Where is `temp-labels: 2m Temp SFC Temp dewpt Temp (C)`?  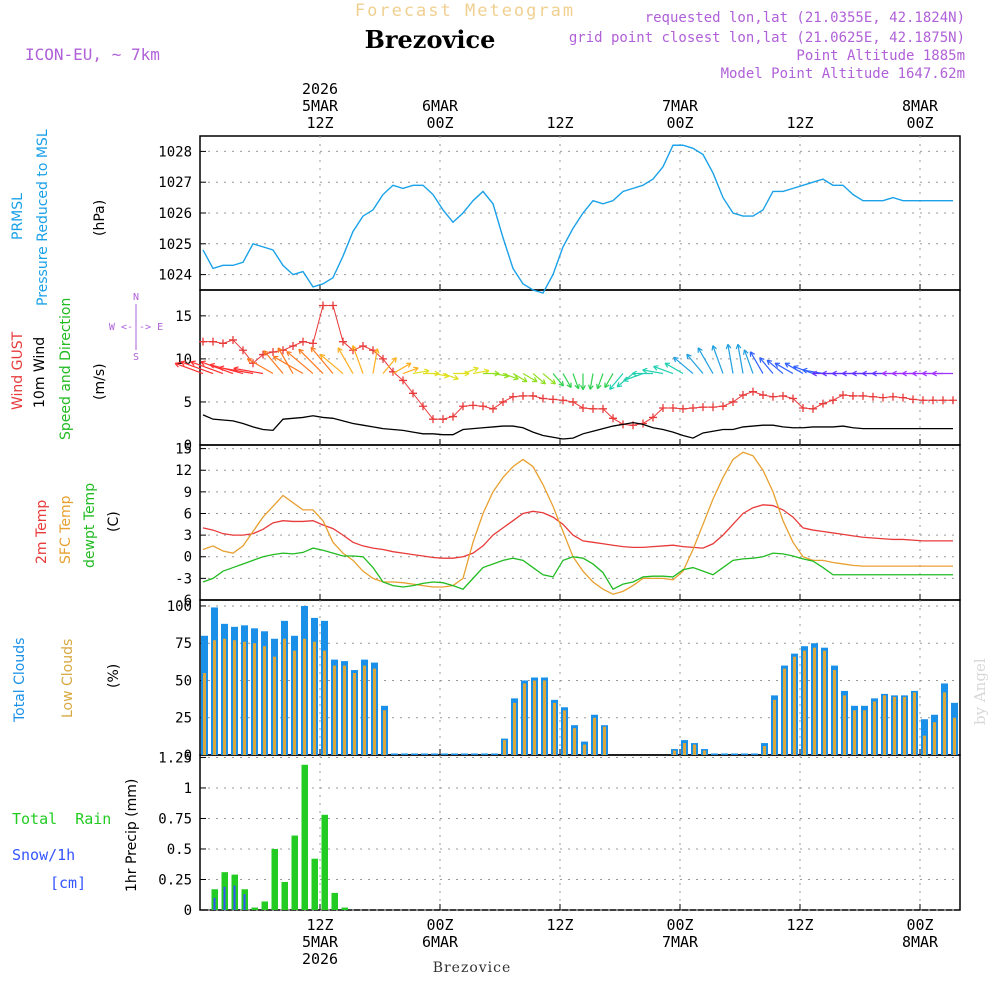 temp-labels: 2m Temp SFC Temp dewpt Temp (C) is located at coordinates (78, 525).